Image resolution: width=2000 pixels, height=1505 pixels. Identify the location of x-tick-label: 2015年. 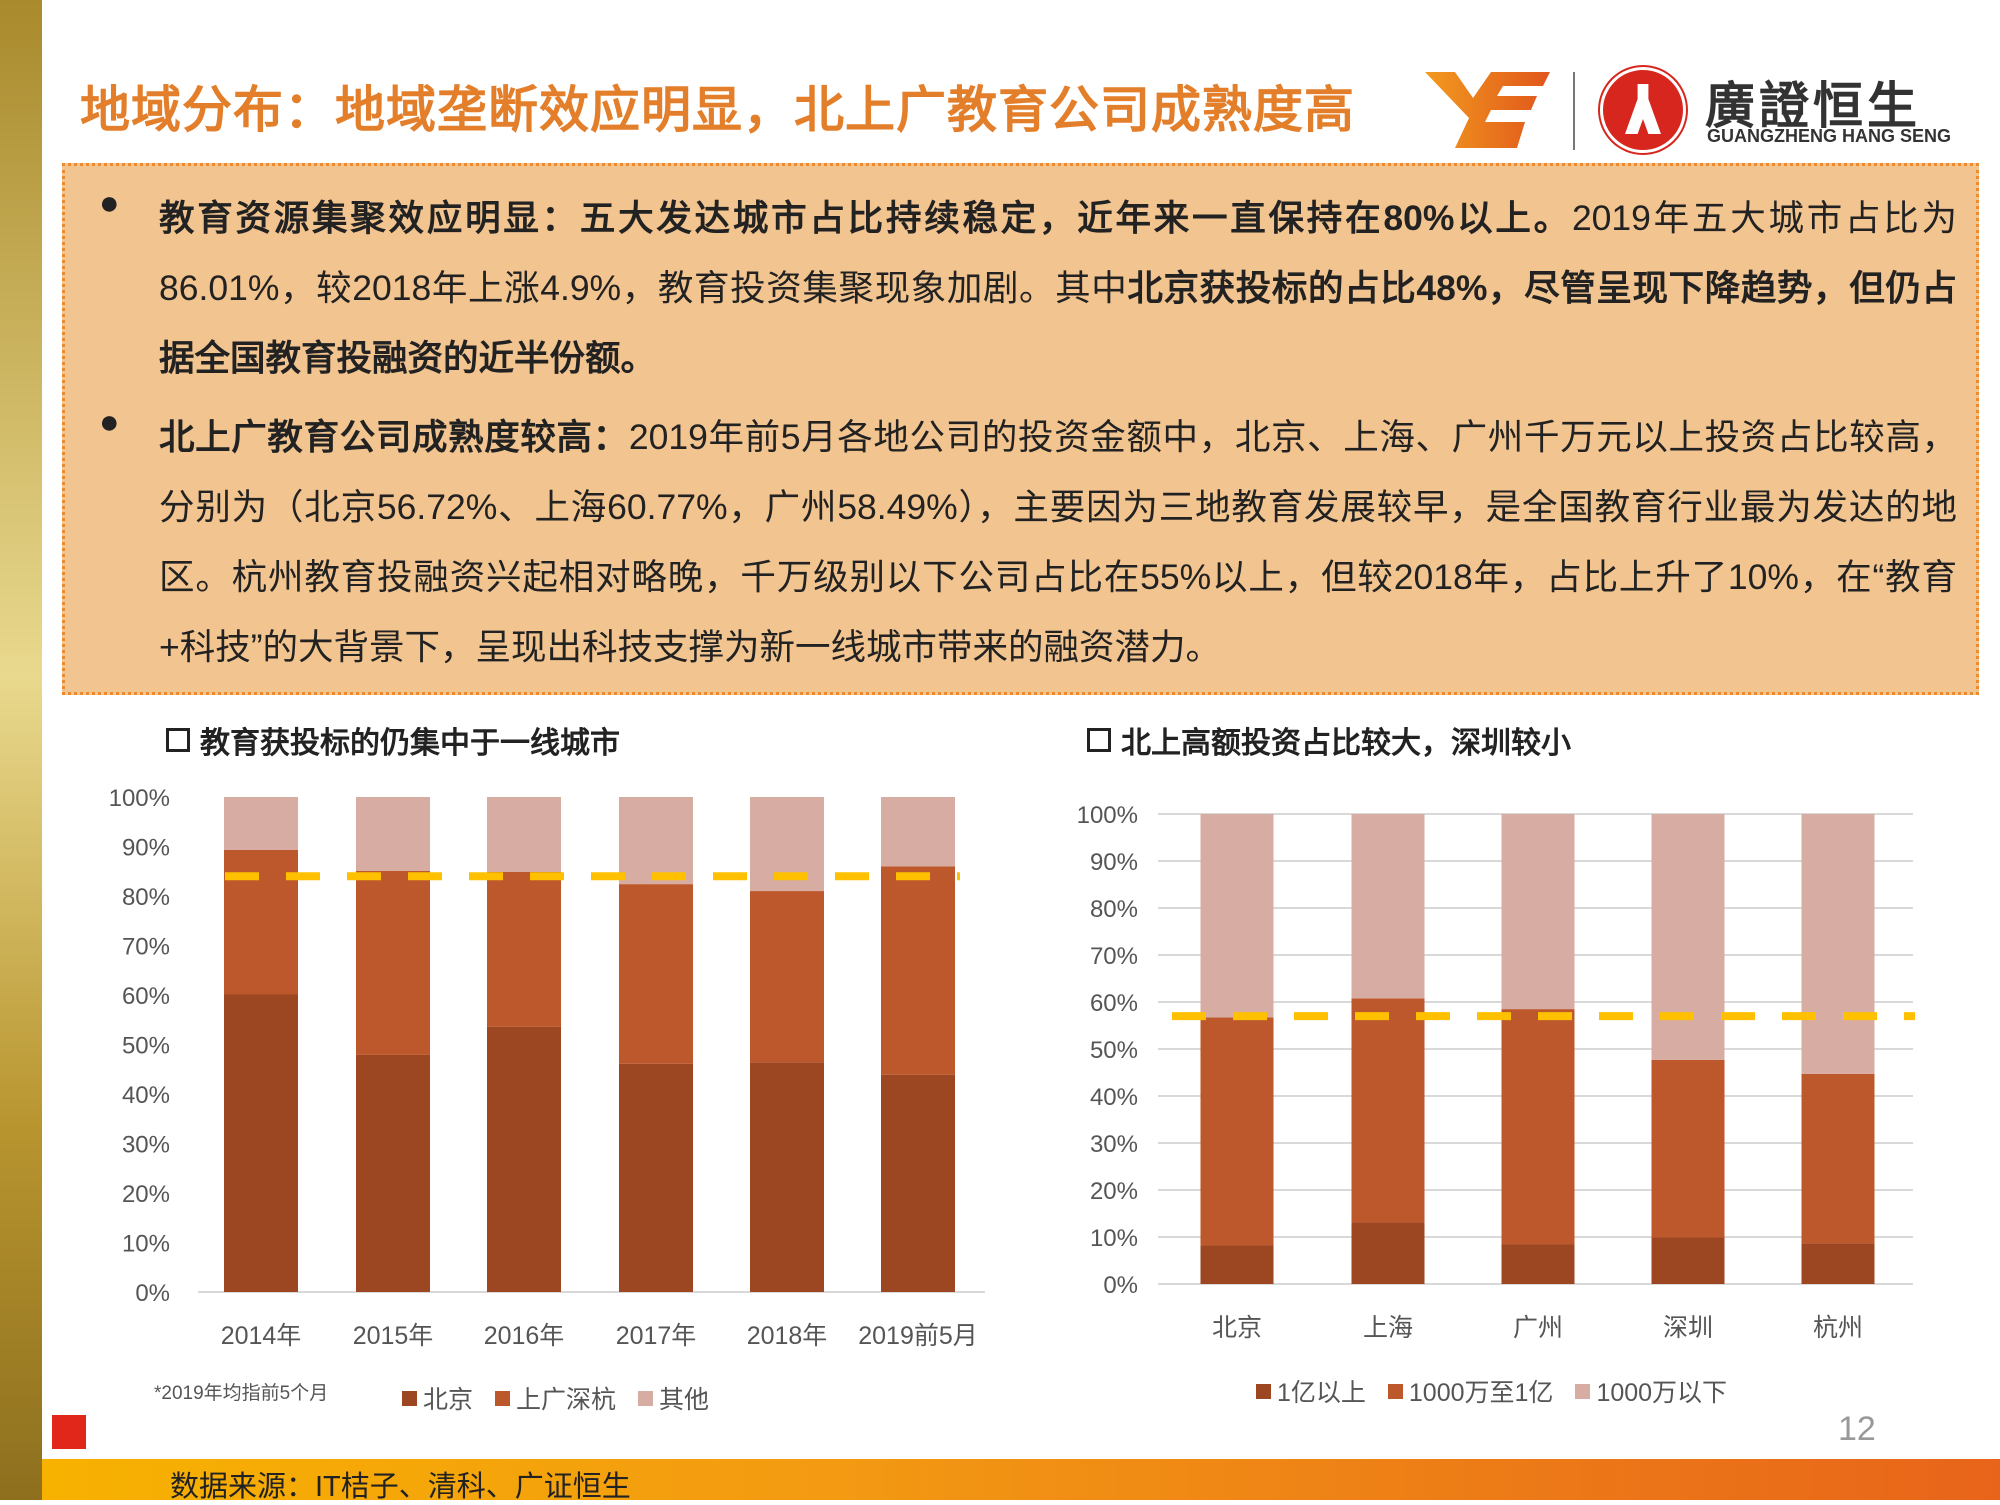
(393, 1336).